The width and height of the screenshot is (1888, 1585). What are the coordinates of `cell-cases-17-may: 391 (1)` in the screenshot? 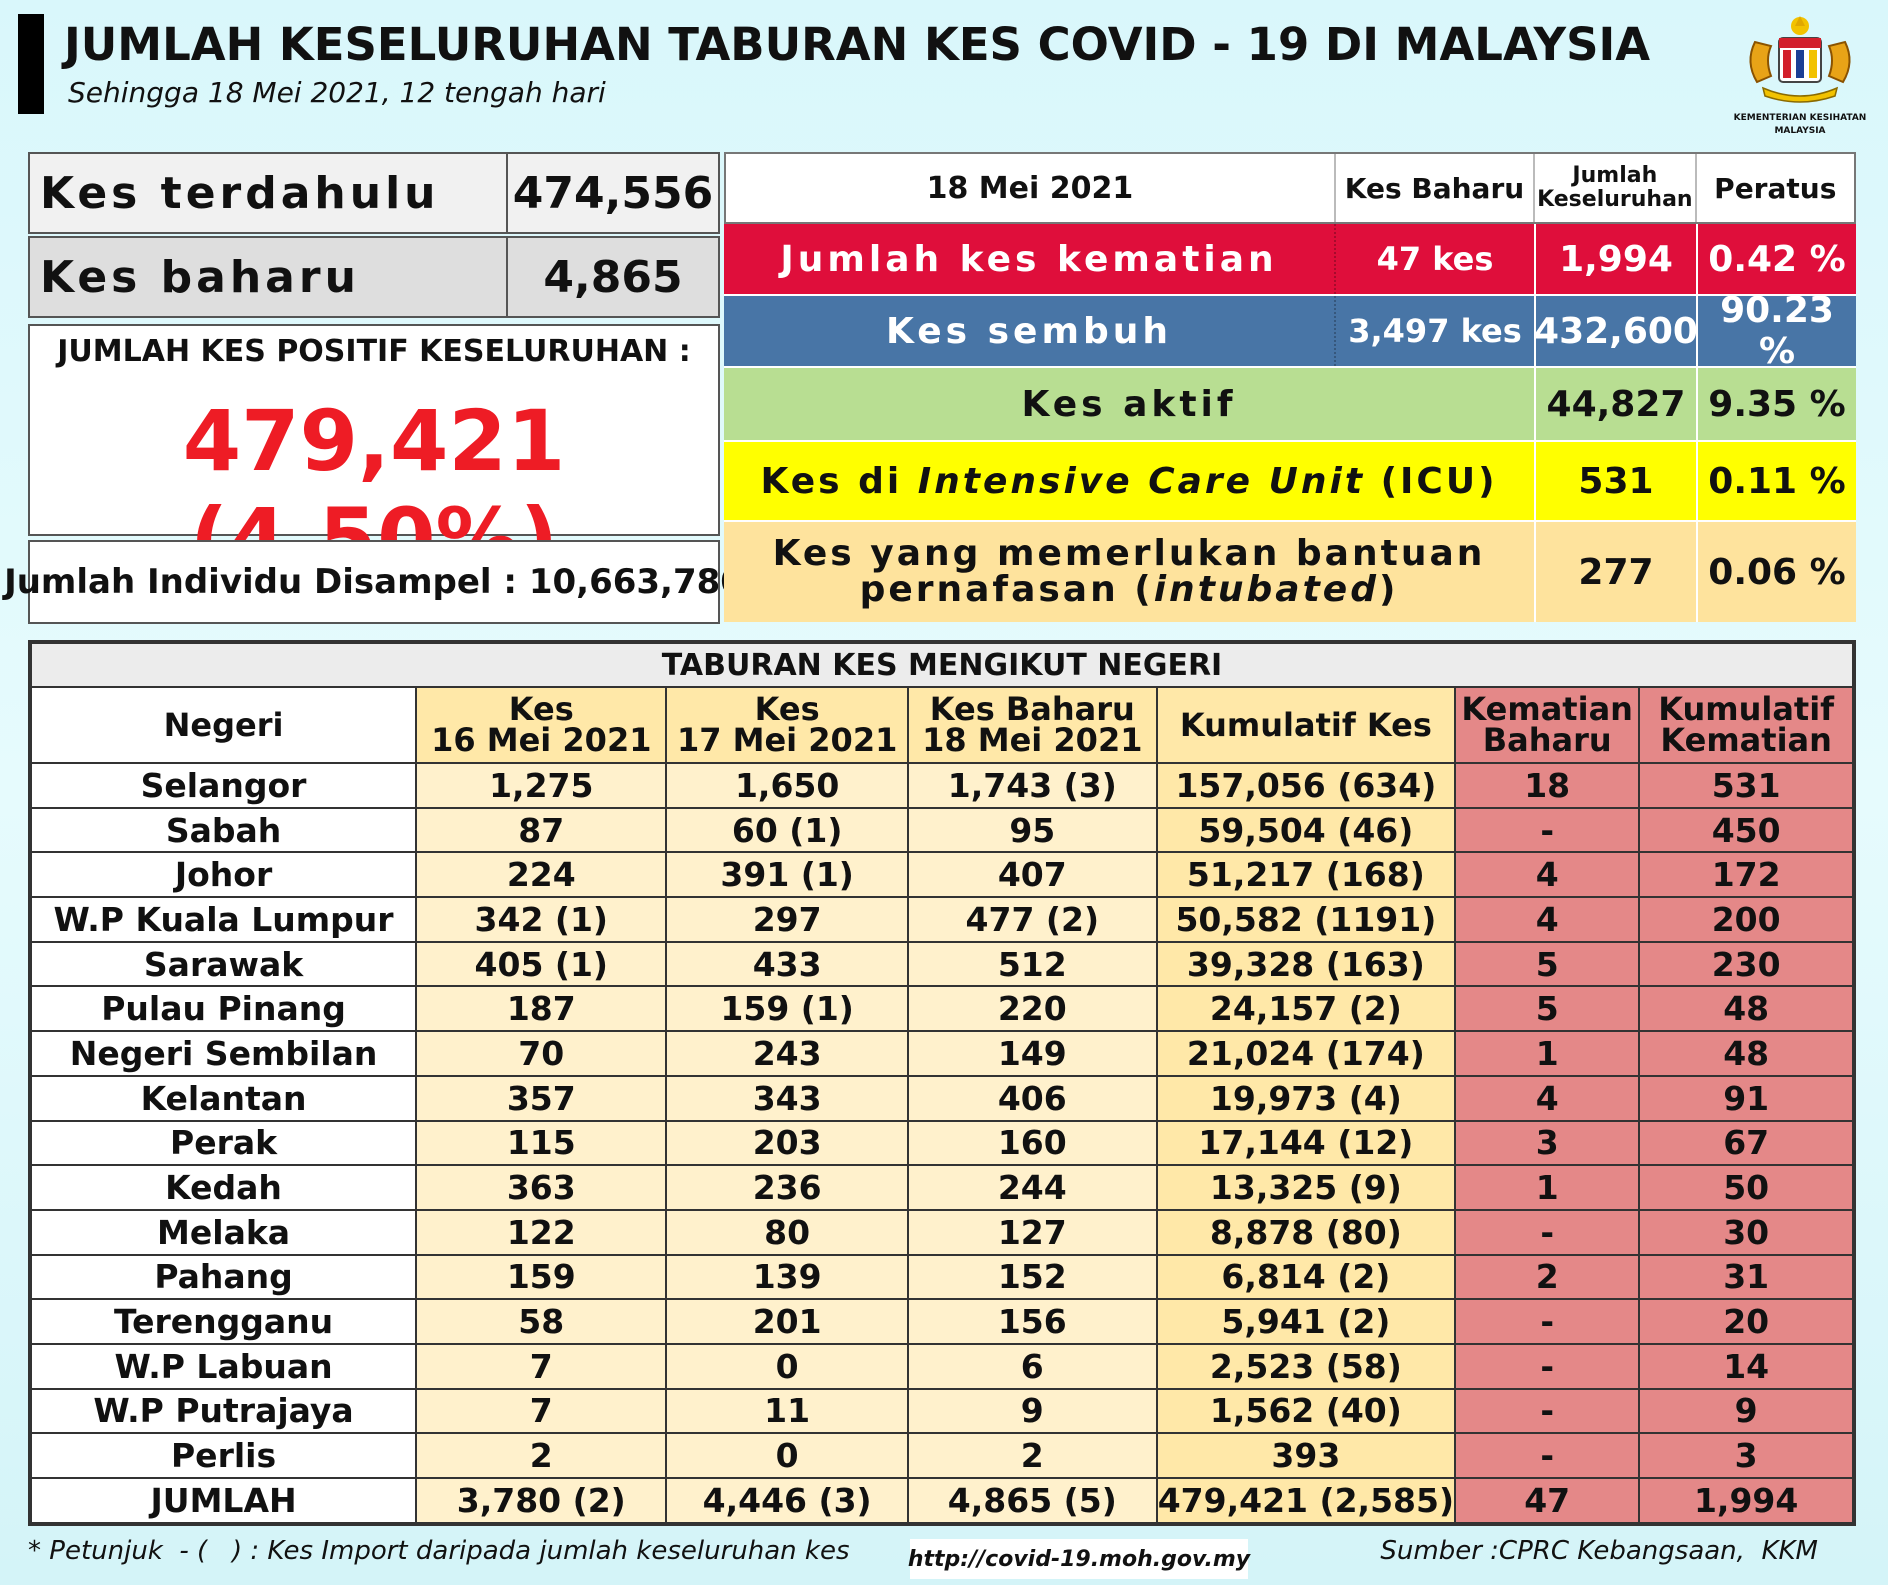 It's located at (787, 875).